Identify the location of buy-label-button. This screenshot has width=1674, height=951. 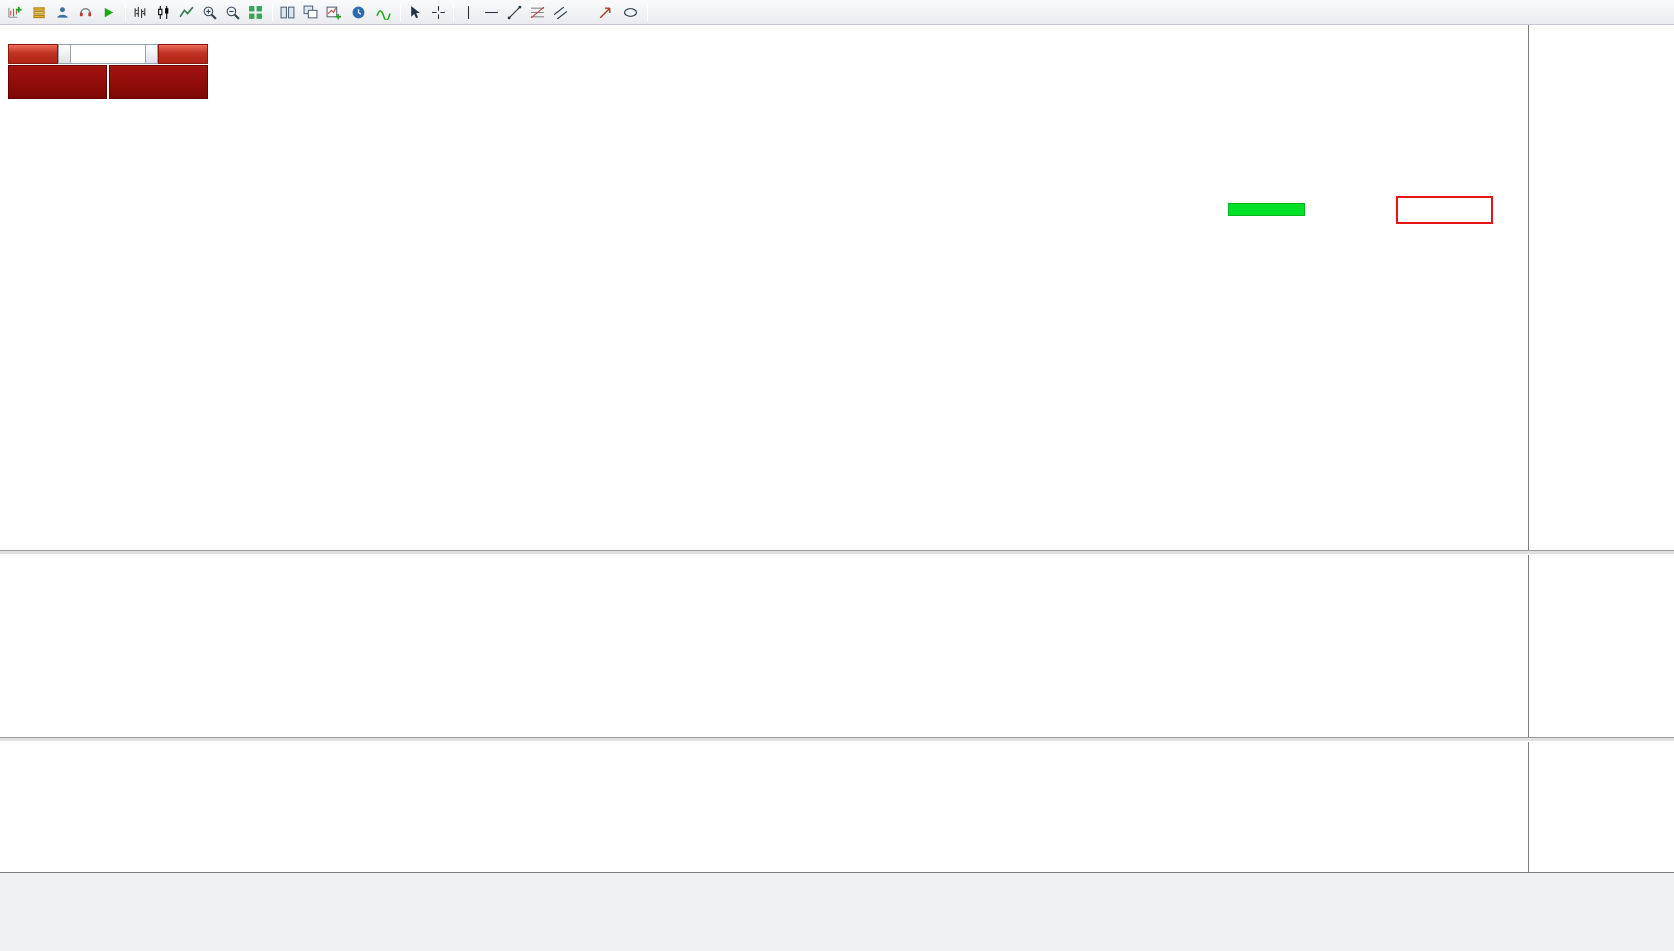
(183, 54).